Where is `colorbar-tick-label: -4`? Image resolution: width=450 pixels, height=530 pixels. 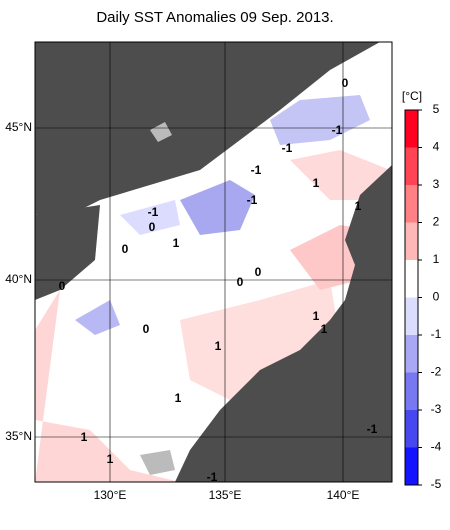
colorbar-tick-label: -4 is located at coordinates (436, 447).